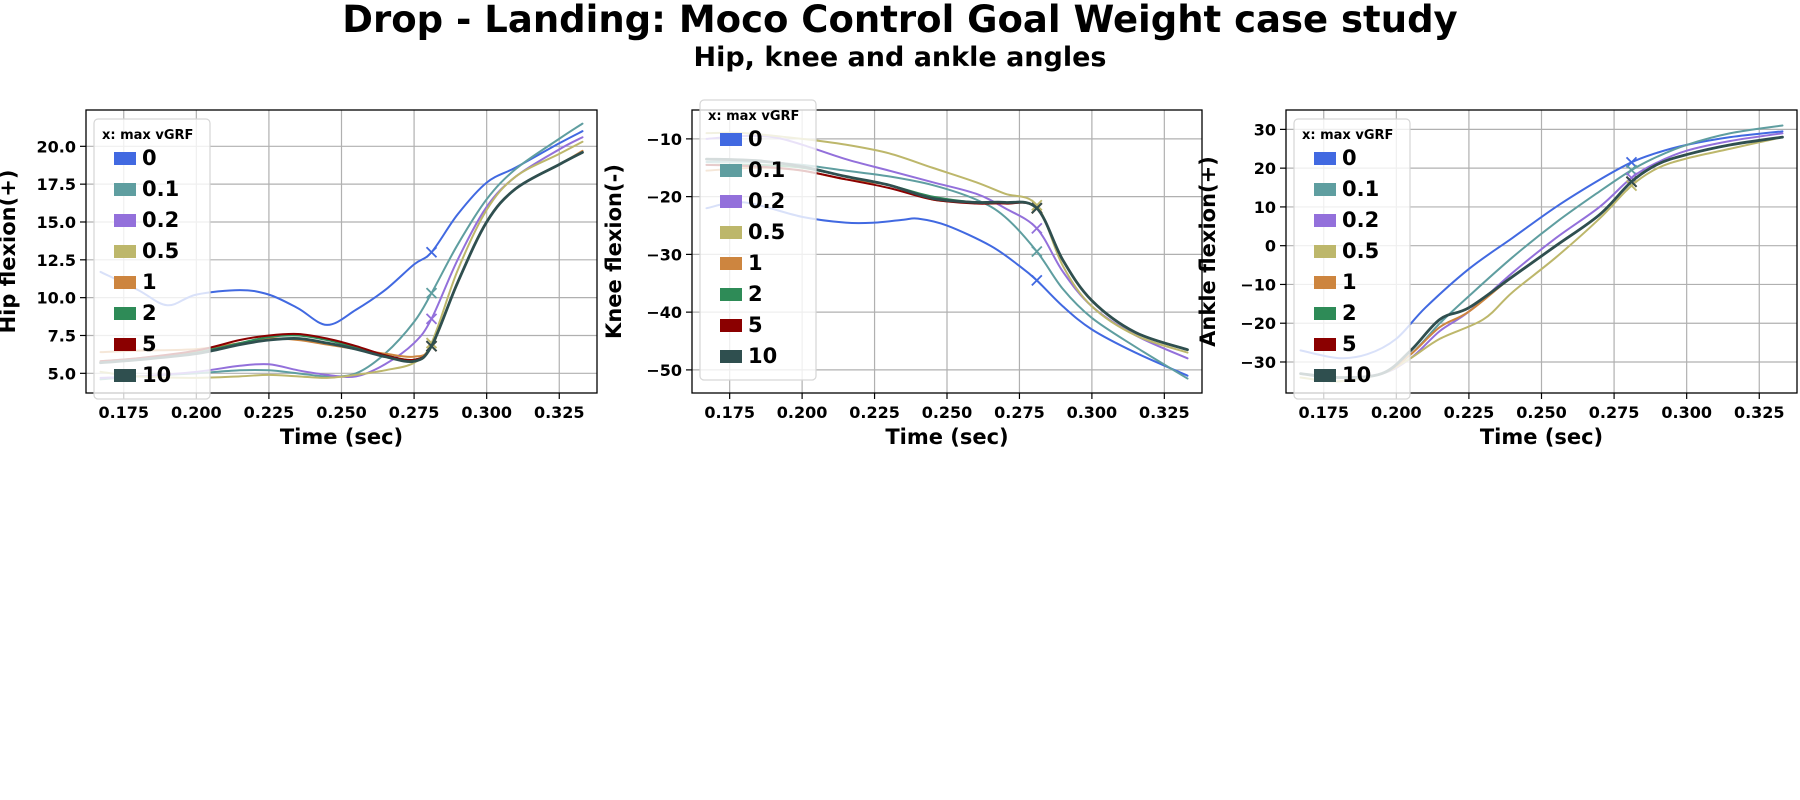 Image resolution: width=1800 pixels, height=800 pixels. What do you see at coordinates (160, 189) in the screenshot?
I see `legend-label: 0.1` at bounding box center [160, 189].